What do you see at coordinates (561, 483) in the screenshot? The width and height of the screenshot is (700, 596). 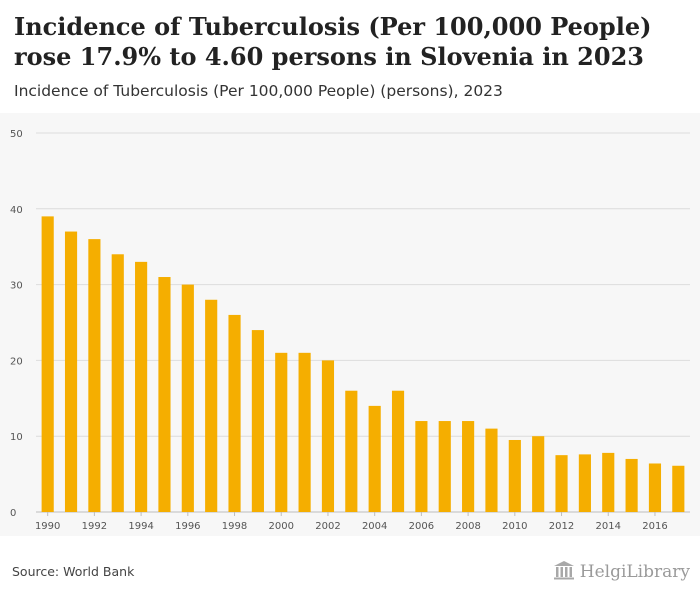 I see `bar-2012` at bounding box center [561, 483].